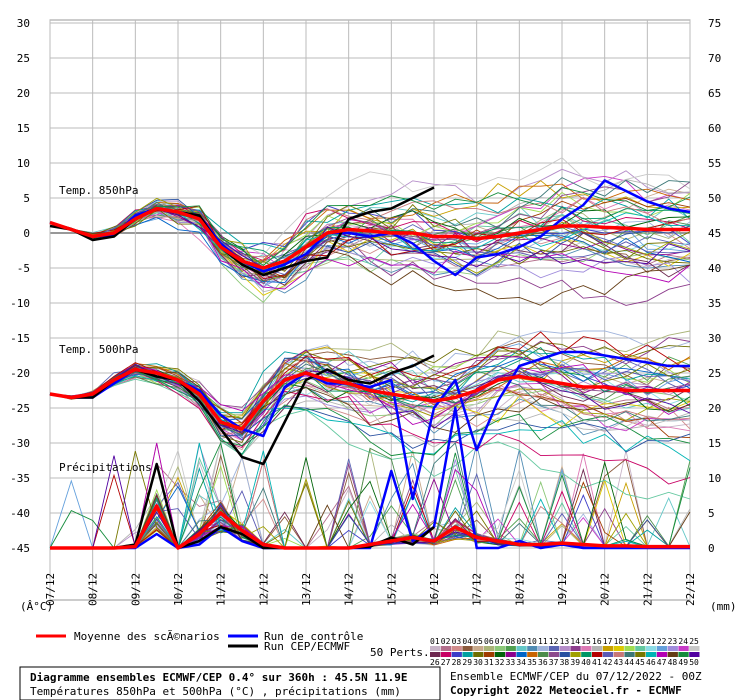 The image size is (740, 700). What do you see at coordinates (105, 467) in the screenshot?
I see `panel-label-precip: Précipitations` at bounding box center [105, 467].